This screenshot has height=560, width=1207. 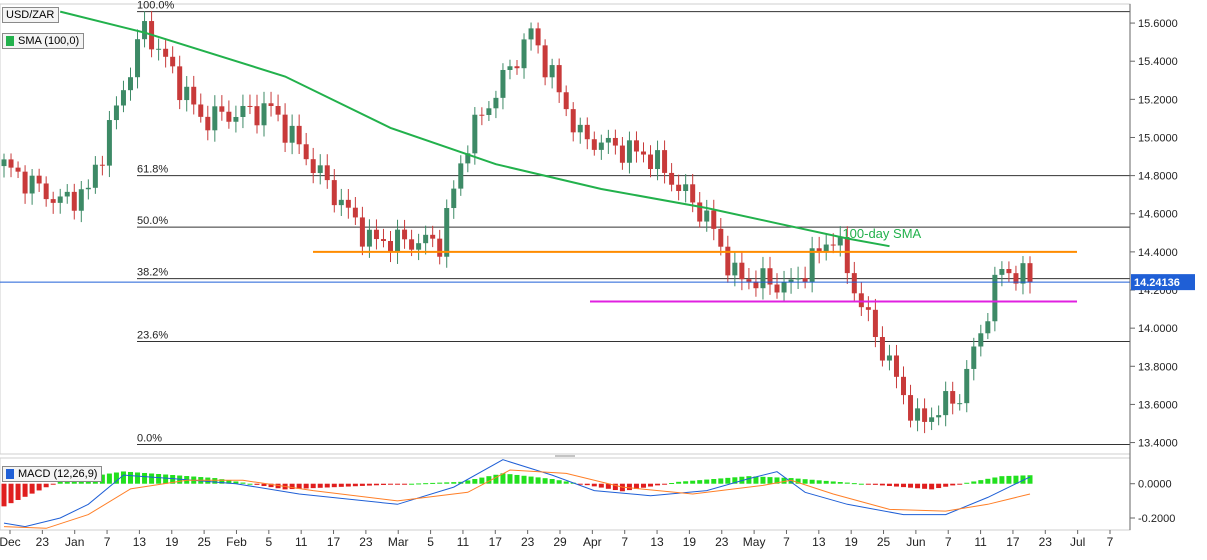 I want to click on x-tick-label: May, so click(x=754, y=542).